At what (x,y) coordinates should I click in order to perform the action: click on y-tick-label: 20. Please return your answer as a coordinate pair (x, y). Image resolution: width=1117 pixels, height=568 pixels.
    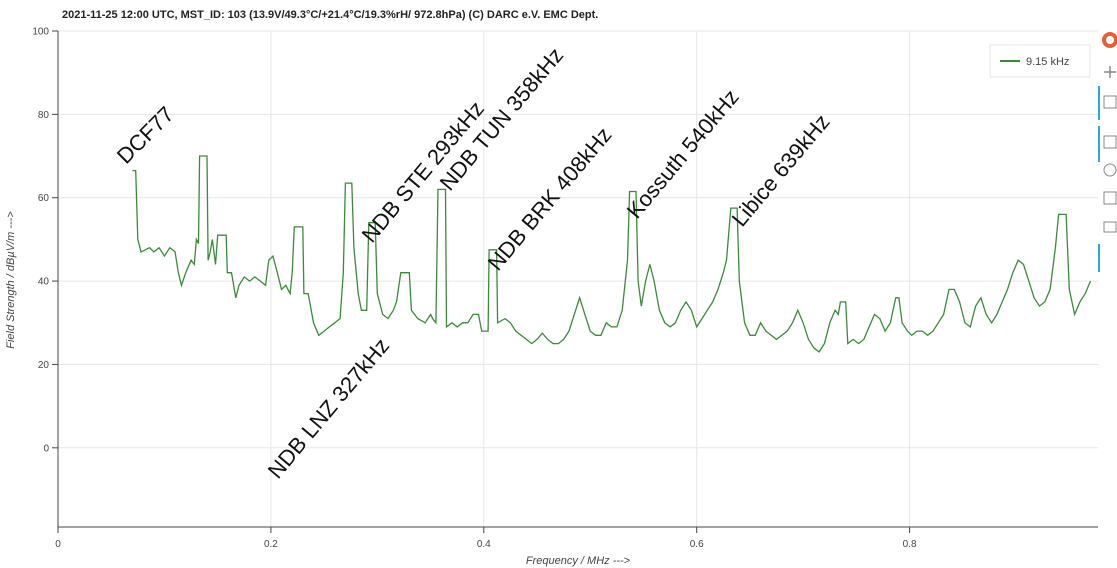
    Looking at the image, I should click on (44, 365).